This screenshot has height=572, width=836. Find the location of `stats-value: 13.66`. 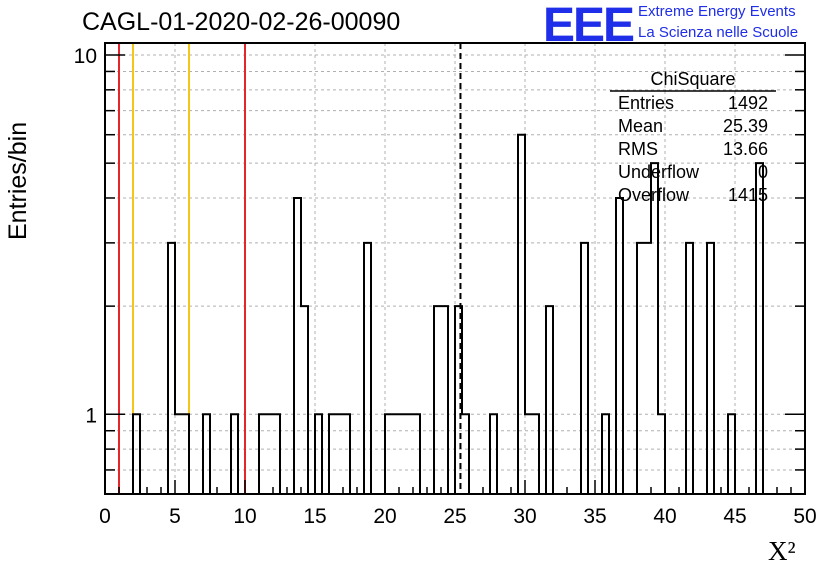

stats-value: 13.66 is located at coordinates (745, 149).